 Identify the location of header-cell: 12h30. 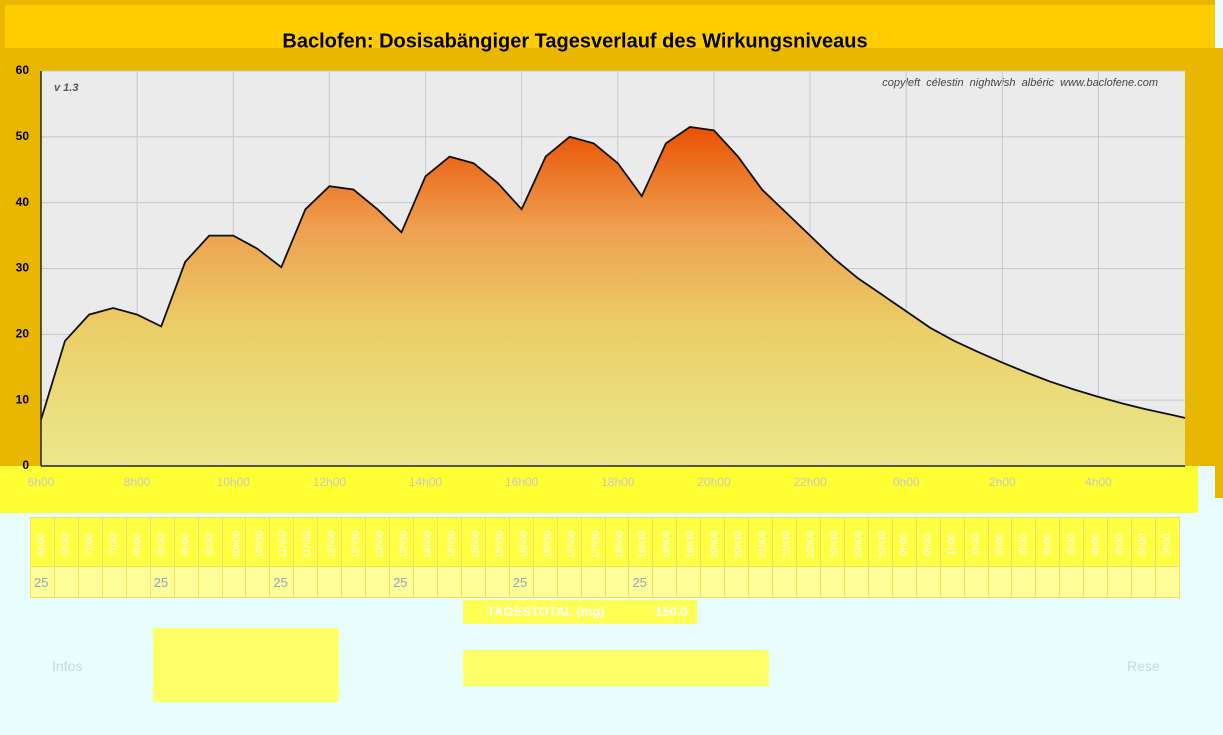
(354, 542).